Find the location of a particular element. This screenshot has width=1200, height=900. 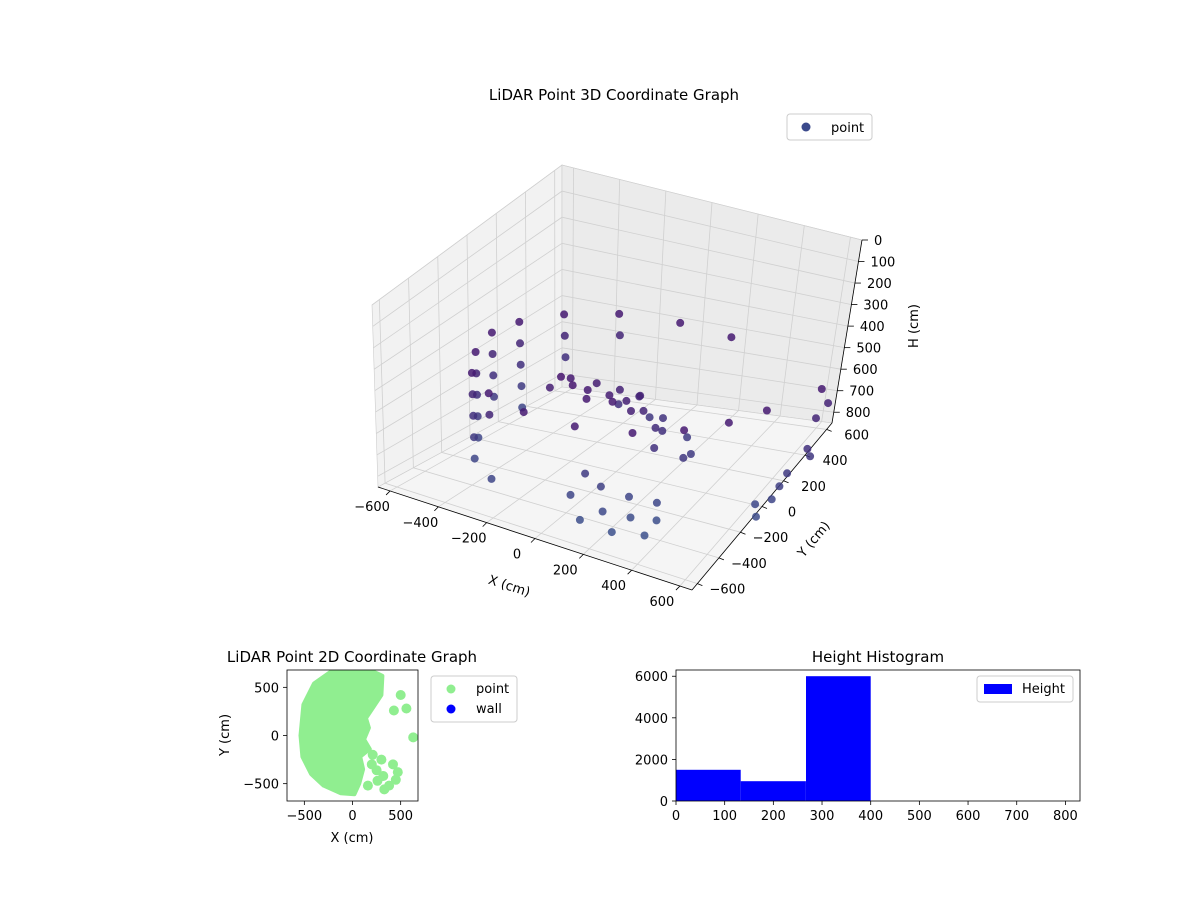

legend-histogram: Height is located at coordinates (1025, 689).